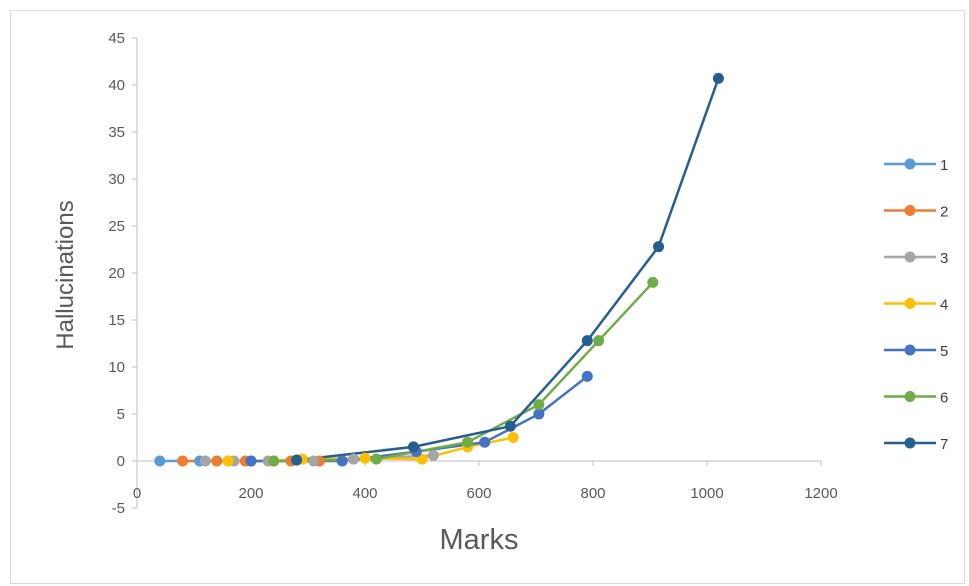  I want to click on x-tick-label: 1000, so click(706, 493).